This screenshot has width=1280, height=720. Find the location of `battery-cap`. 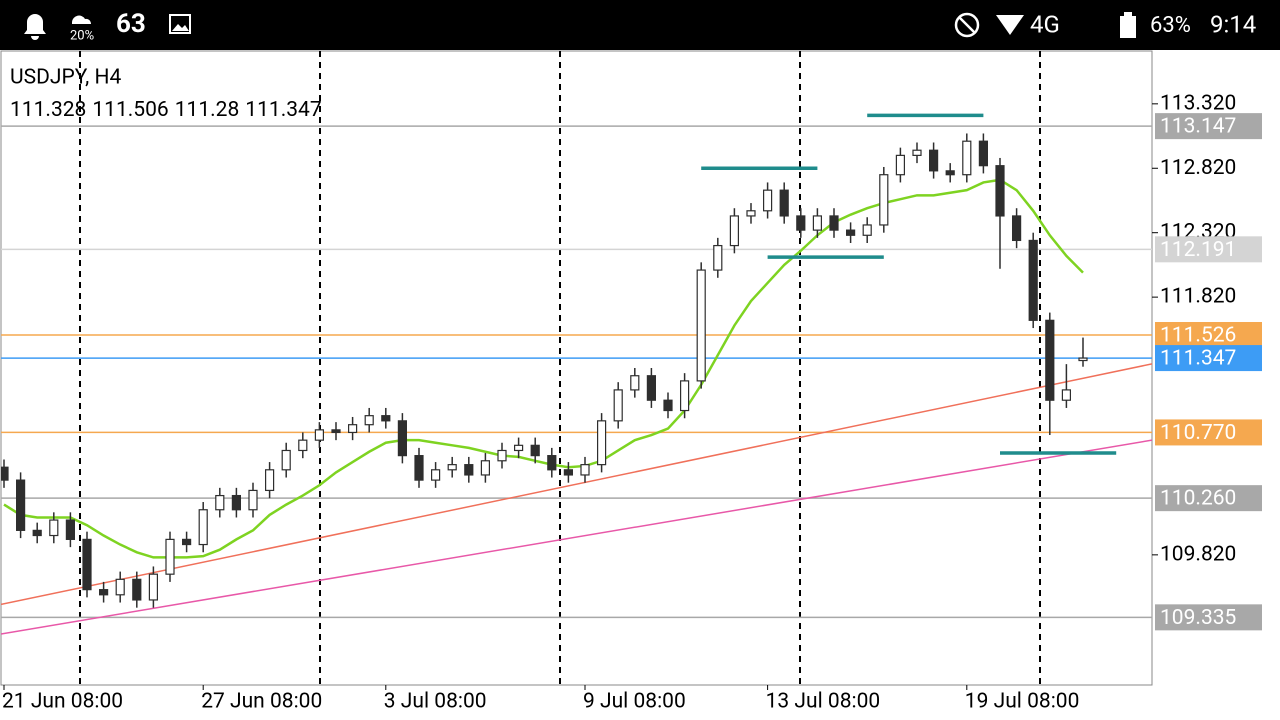

battery-cap is located at coordinates (1128, 14).